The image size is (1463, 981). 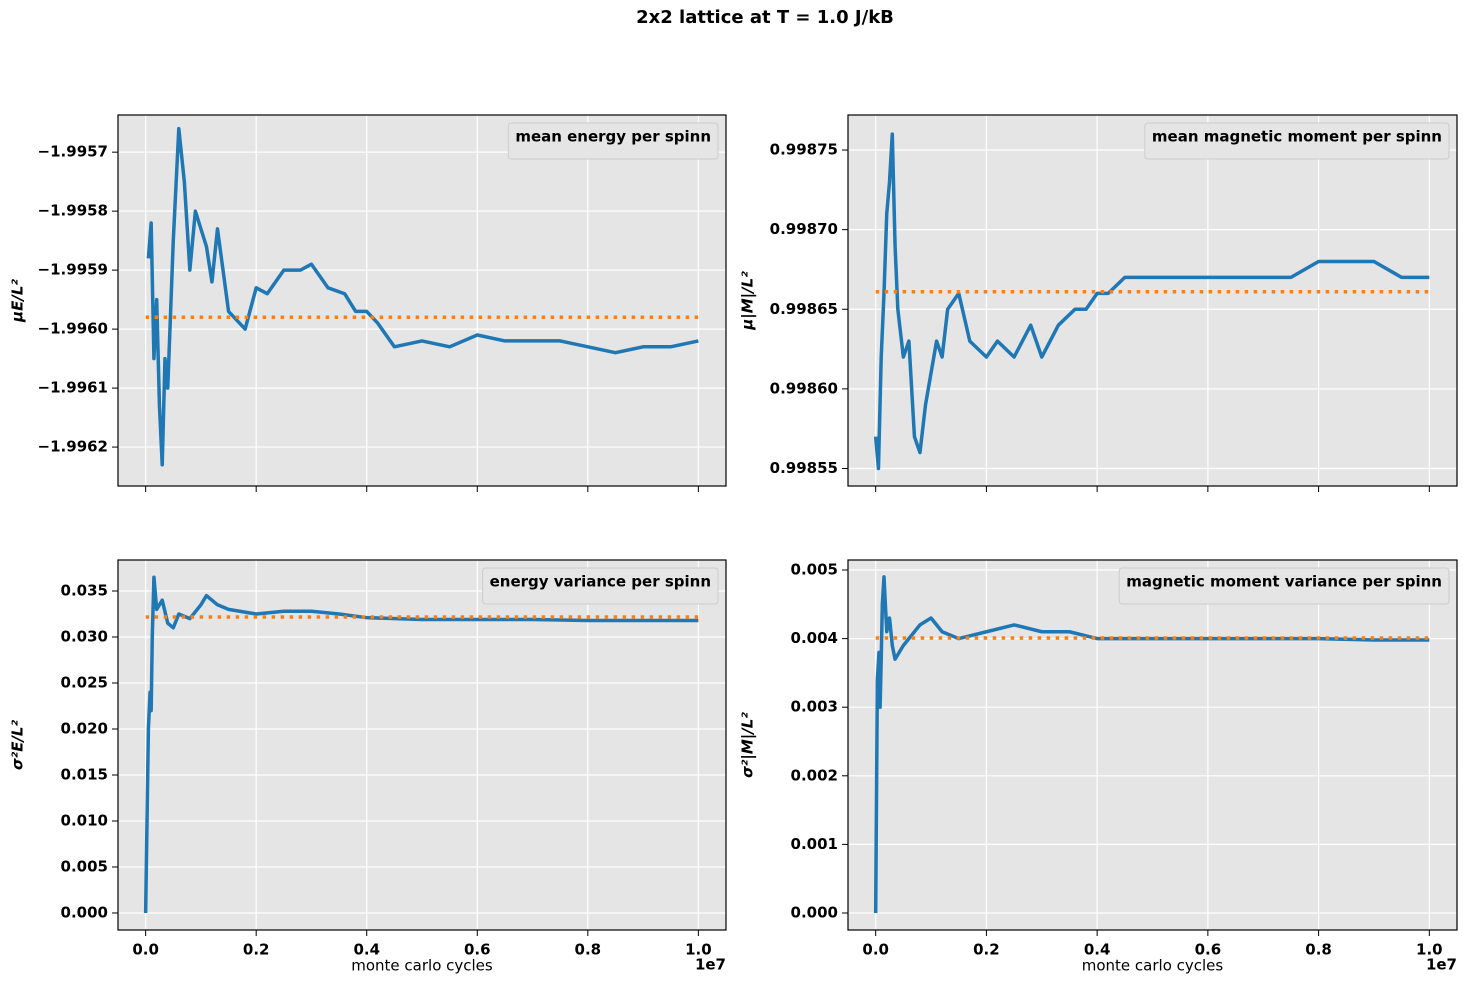 I want to click on y-tick-label: 0.99860, so click(x=804, y=388).